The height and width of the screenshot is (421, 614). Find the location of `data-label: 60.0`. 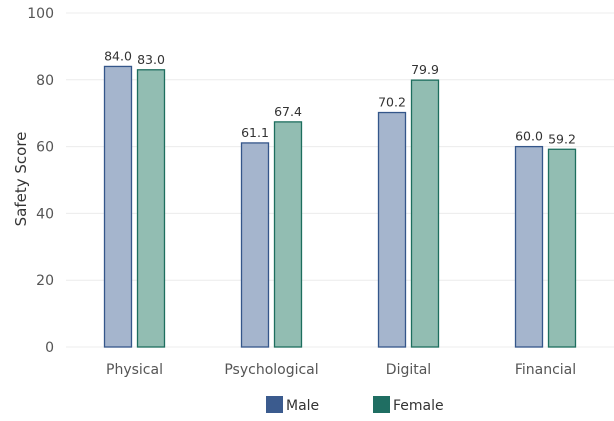

data-label: 60.0 is located at coordinates (529, 136).